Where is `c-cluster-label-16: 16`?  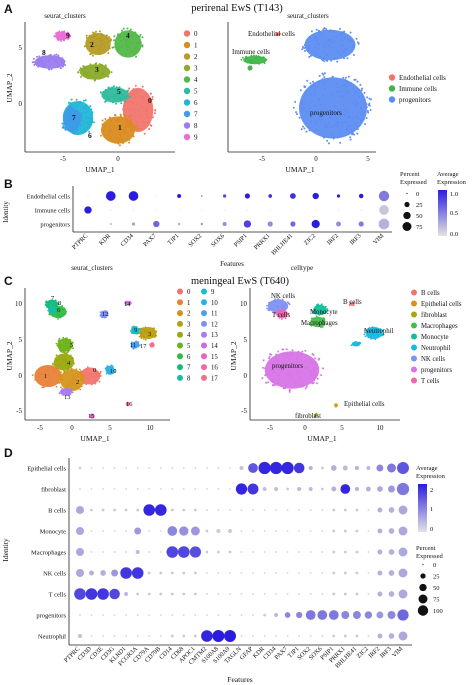
c-cluster-label-16: 16 is located at coordinates (129, 404).